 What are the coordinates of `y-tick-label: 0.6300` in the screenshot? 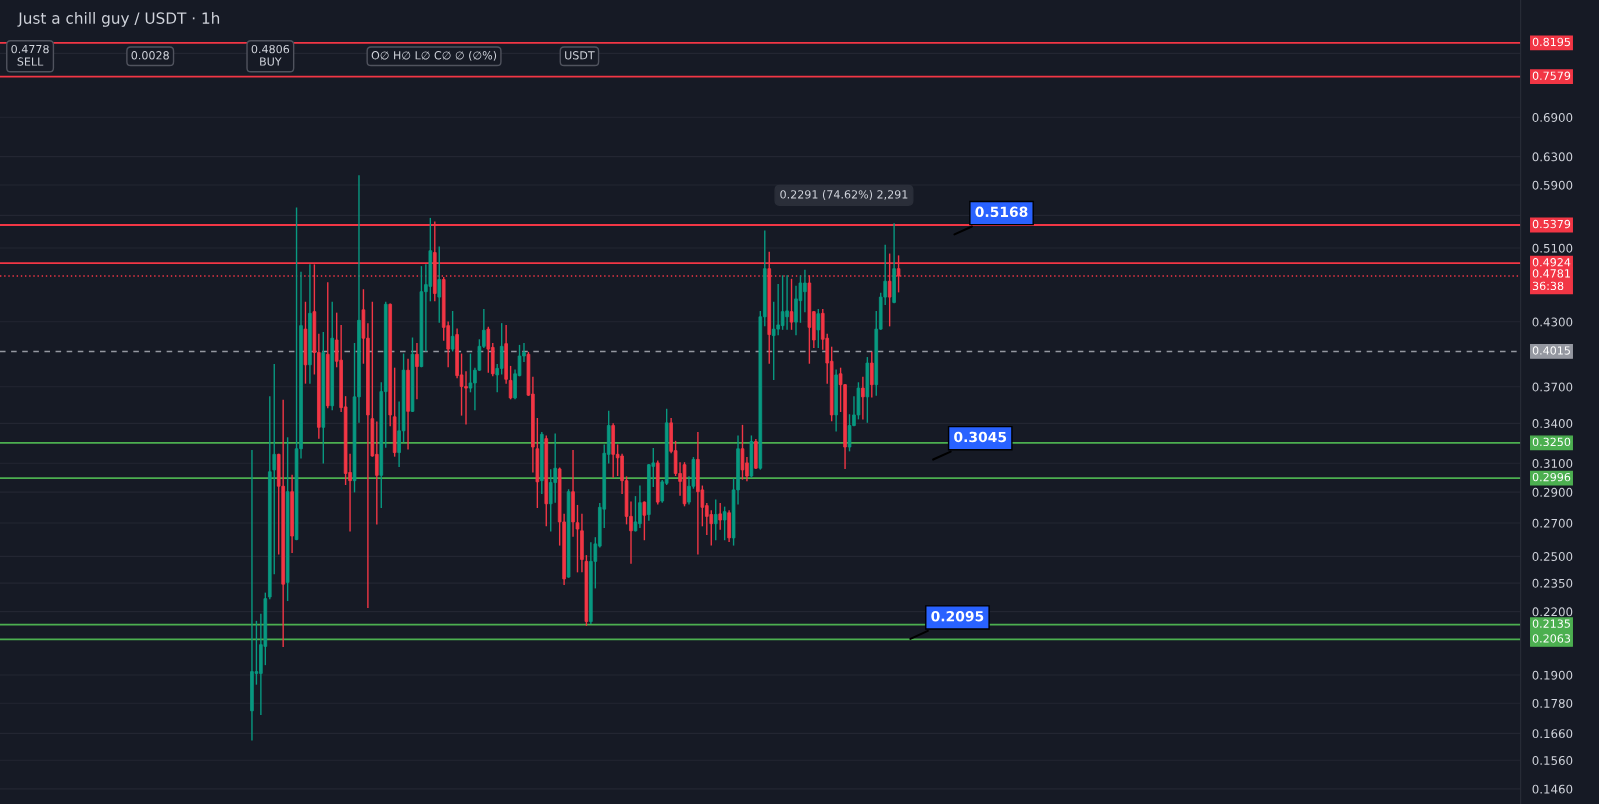 It's located at (1552, 157).